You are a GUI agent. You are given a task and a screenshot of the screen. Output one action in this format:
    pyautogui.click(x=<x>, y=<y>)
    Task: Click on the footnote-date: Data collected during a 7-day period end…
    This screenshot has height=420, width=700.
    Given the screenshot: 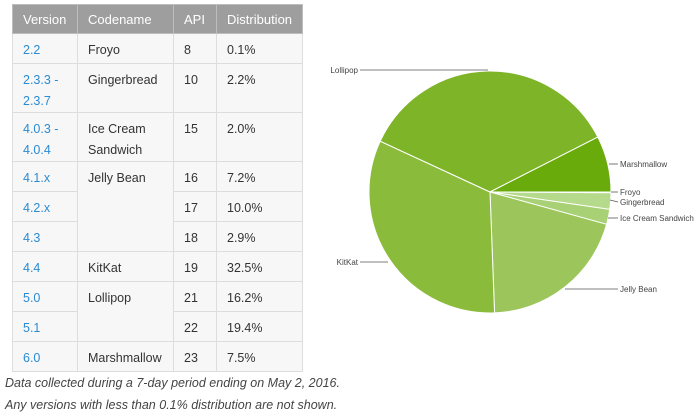 What is the action you would take?
    pyautogui.click(x=172, y=383)
    